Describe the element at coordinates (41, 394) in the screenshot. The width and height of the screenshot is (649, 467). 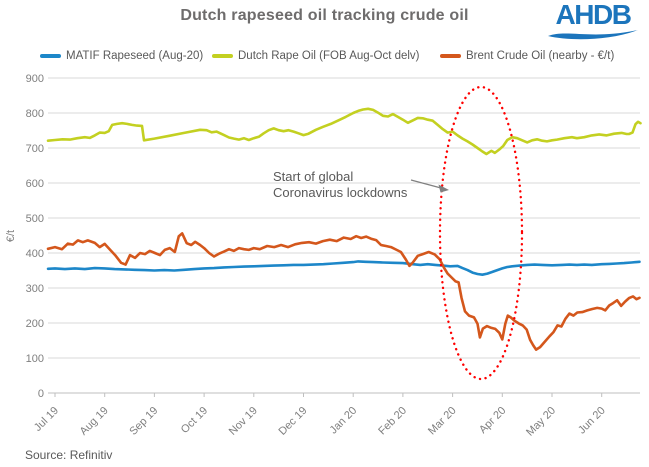
I see `svg-text: 0` at that location.